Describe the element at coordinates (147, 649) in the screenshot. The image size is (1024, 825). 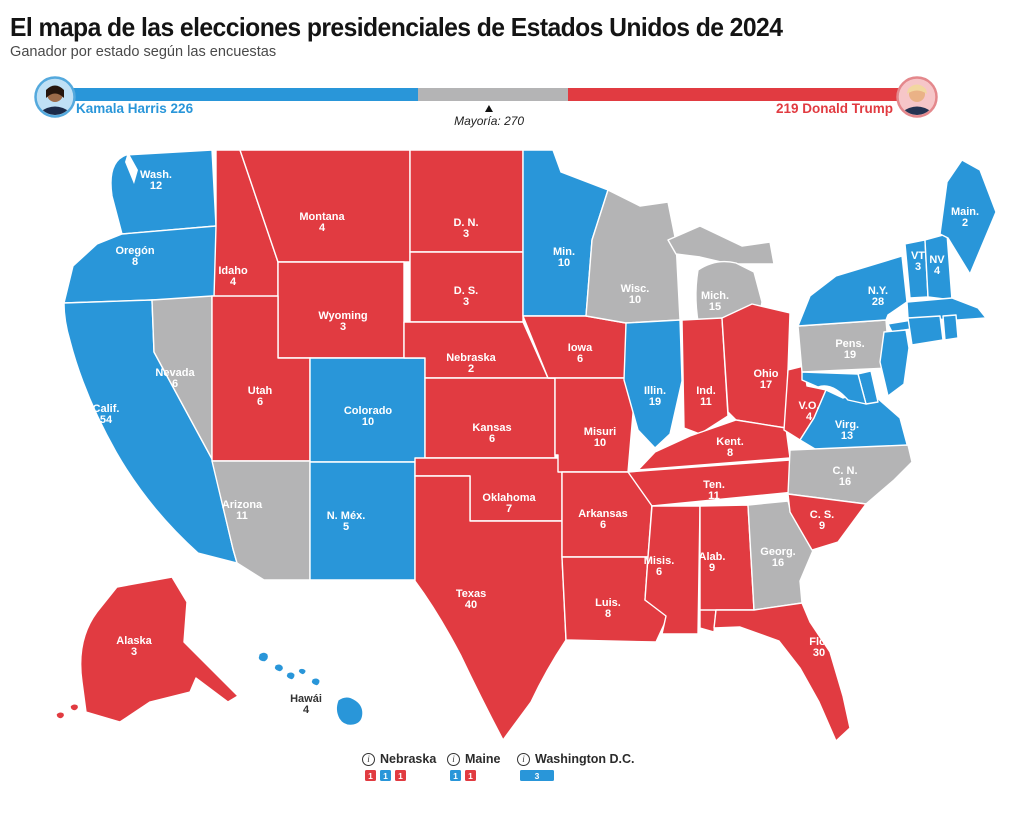
I see `state-ak` at that location.